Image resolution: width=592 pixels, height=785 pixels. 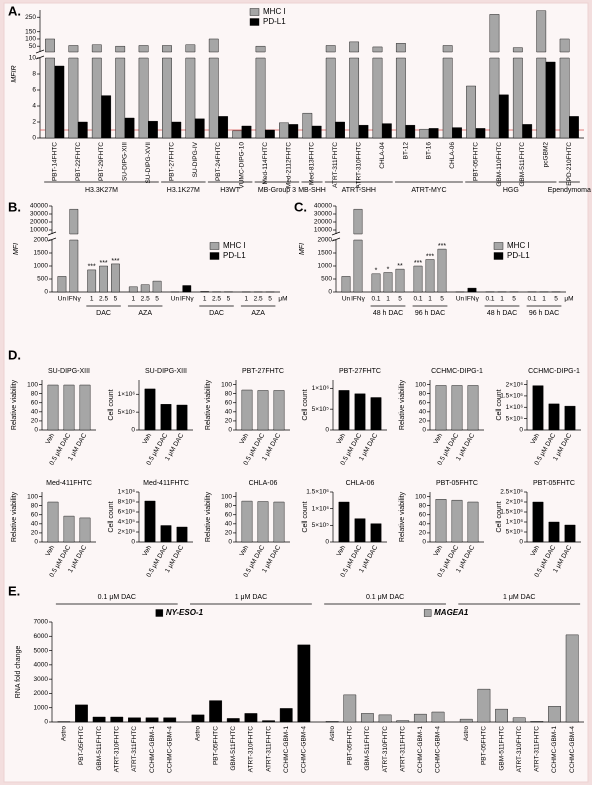 What do you see at coordinates (62, 299) in the screenshot?
I see `x-tick-label: Un` at bounding box center [62, 299].